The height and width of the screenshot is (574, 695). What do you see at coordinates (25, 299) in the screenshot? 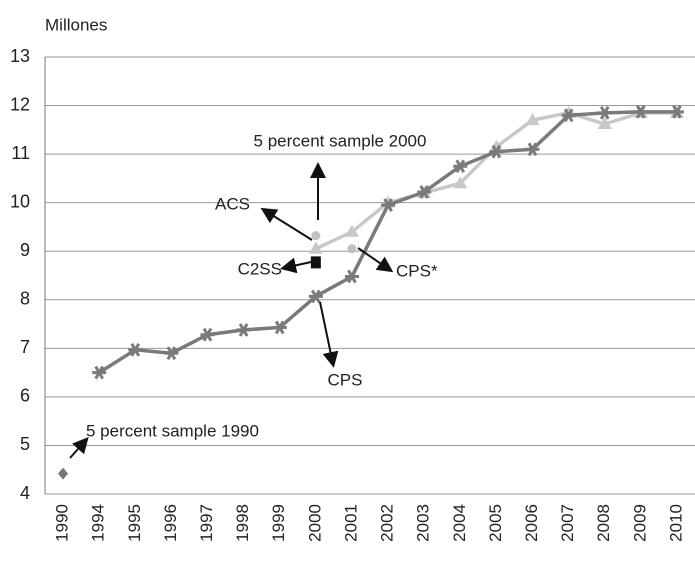
I see `y-tick-label: 8` at bounding box center [25, 299].